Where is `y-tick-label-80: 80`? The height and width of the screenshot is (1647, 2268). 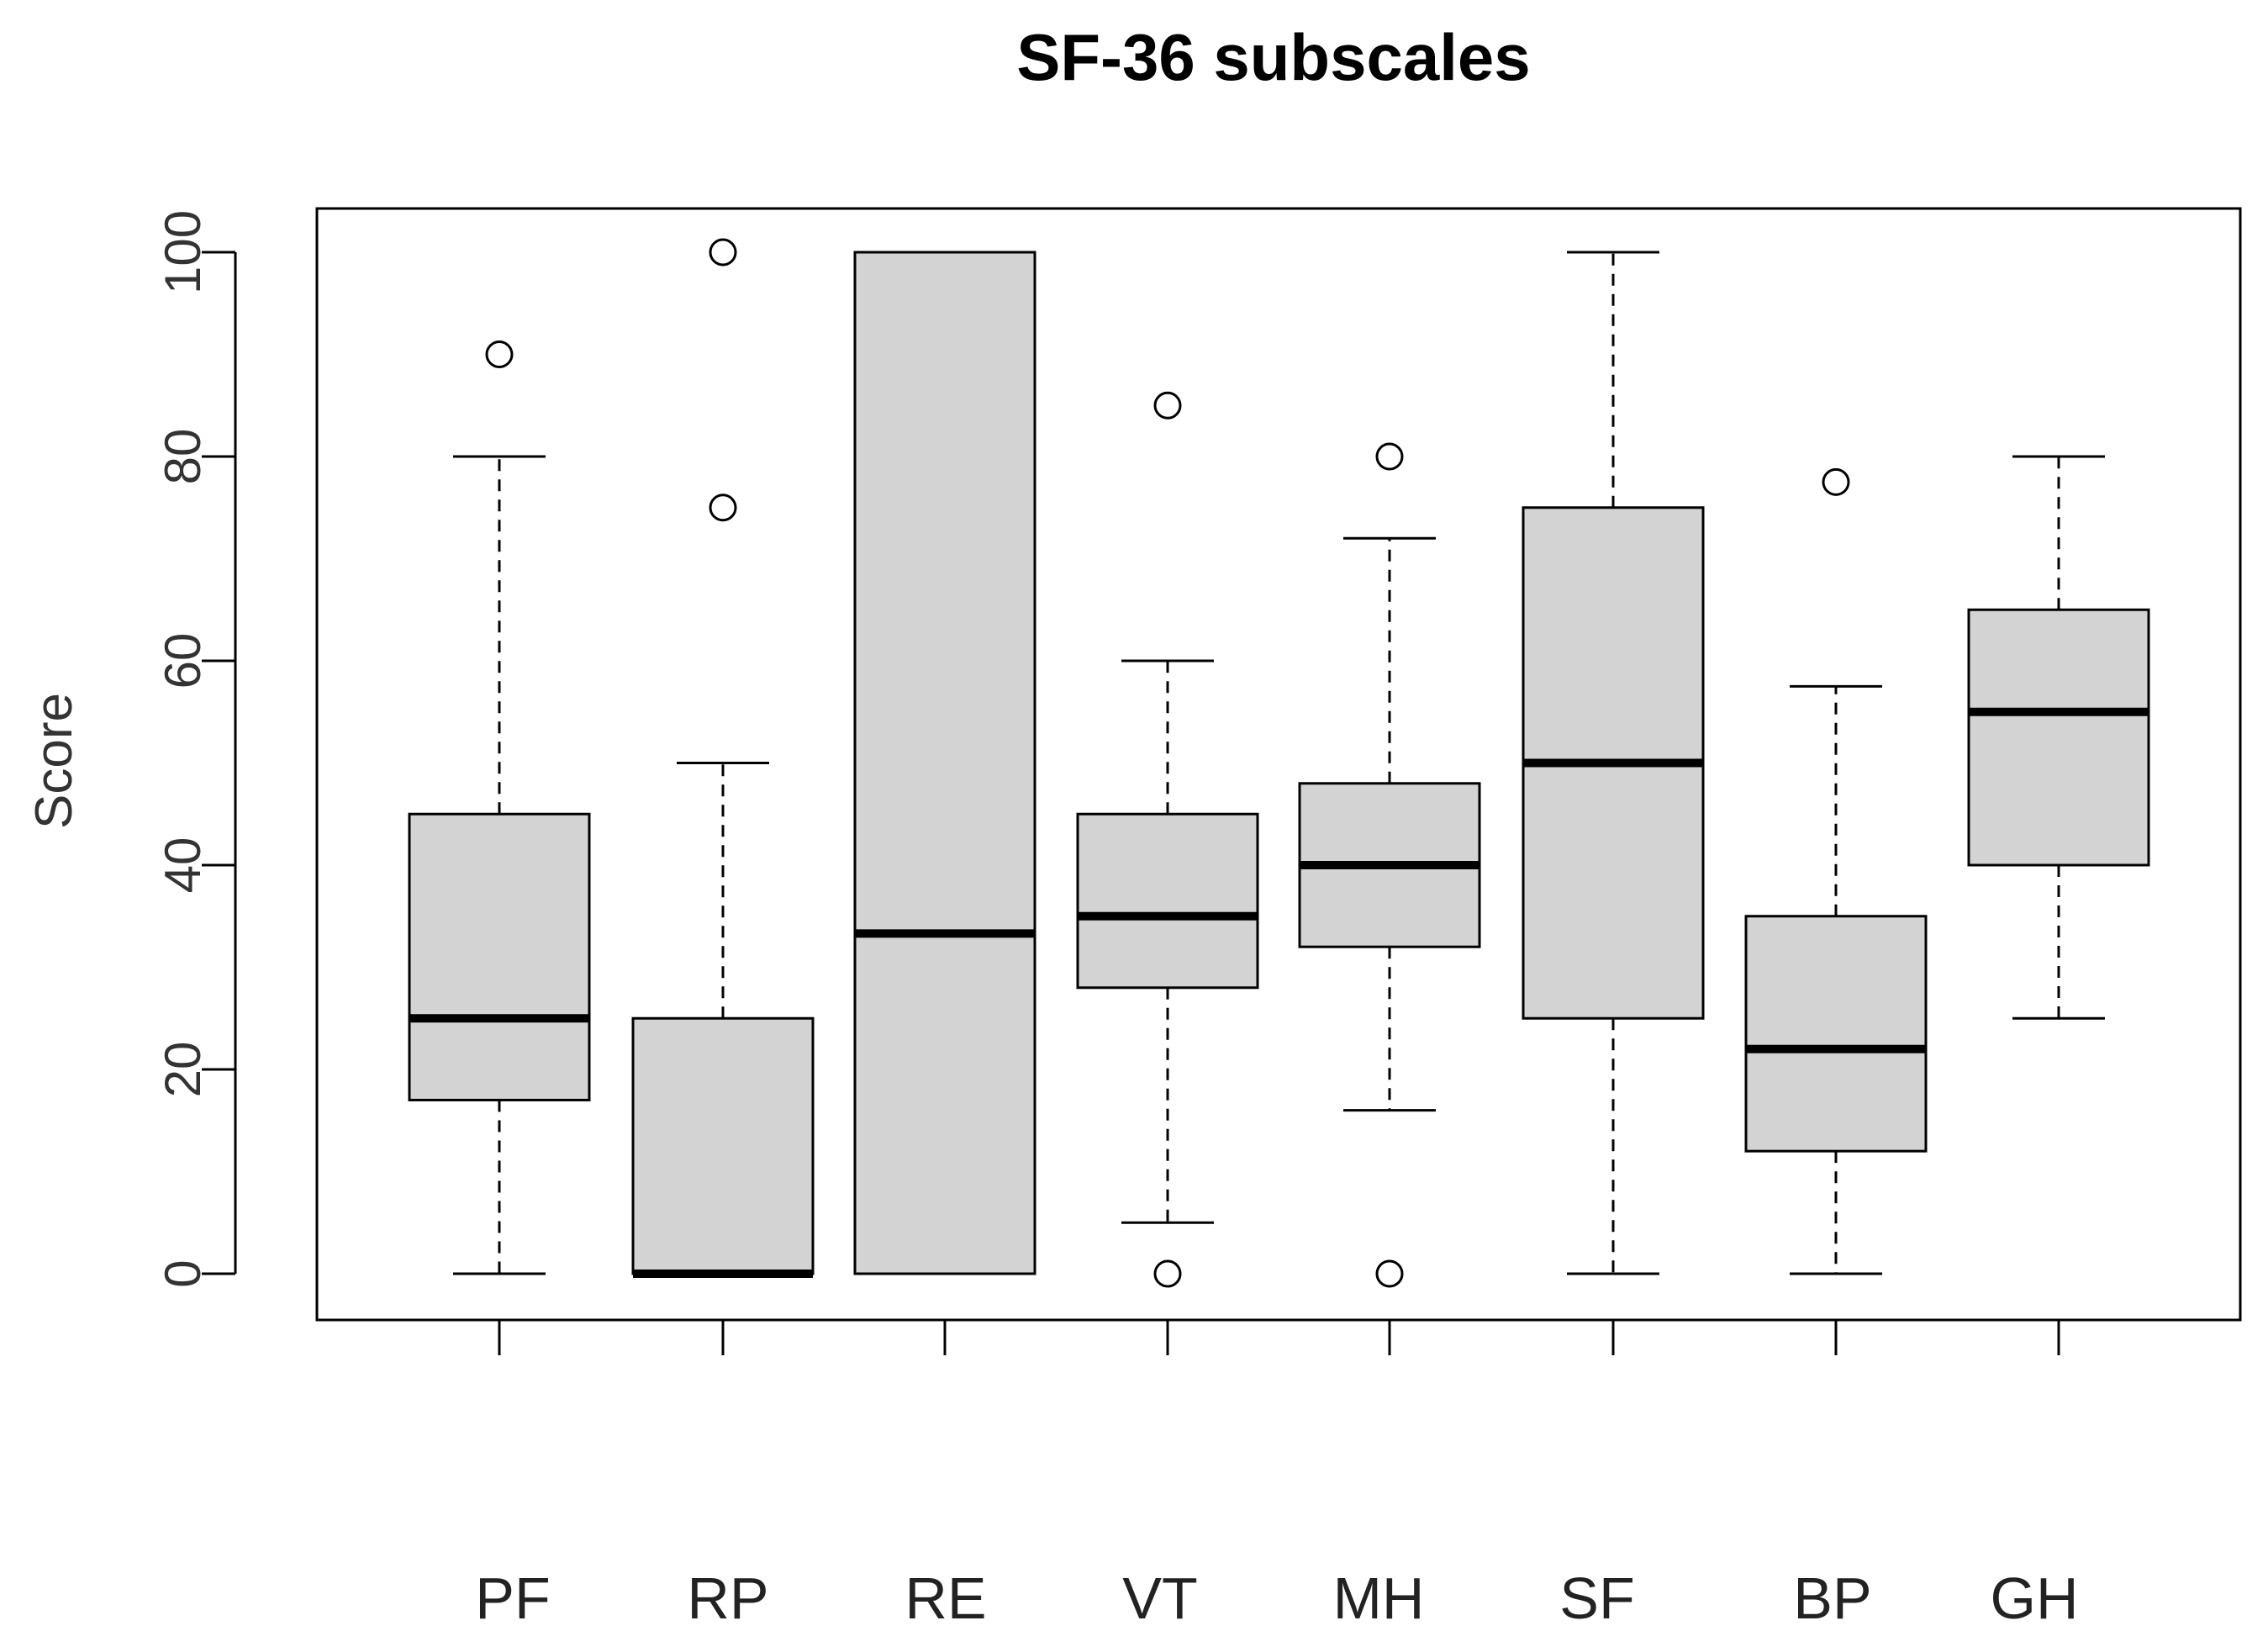 y-tick-label-80: 80 is located at coordinates (183, 457).